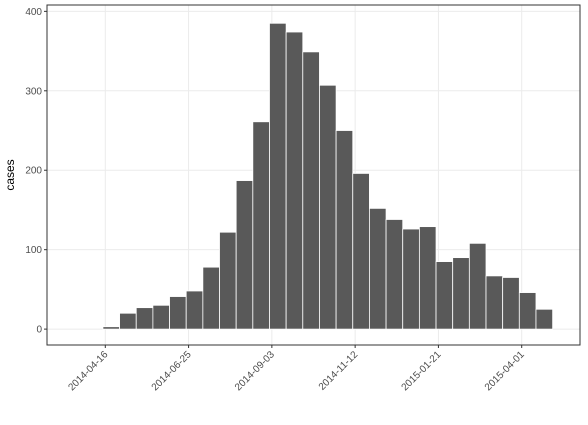 This screenshot has width=588, height=425. I want to click on y-axis-label: cases, so click(10, 174).